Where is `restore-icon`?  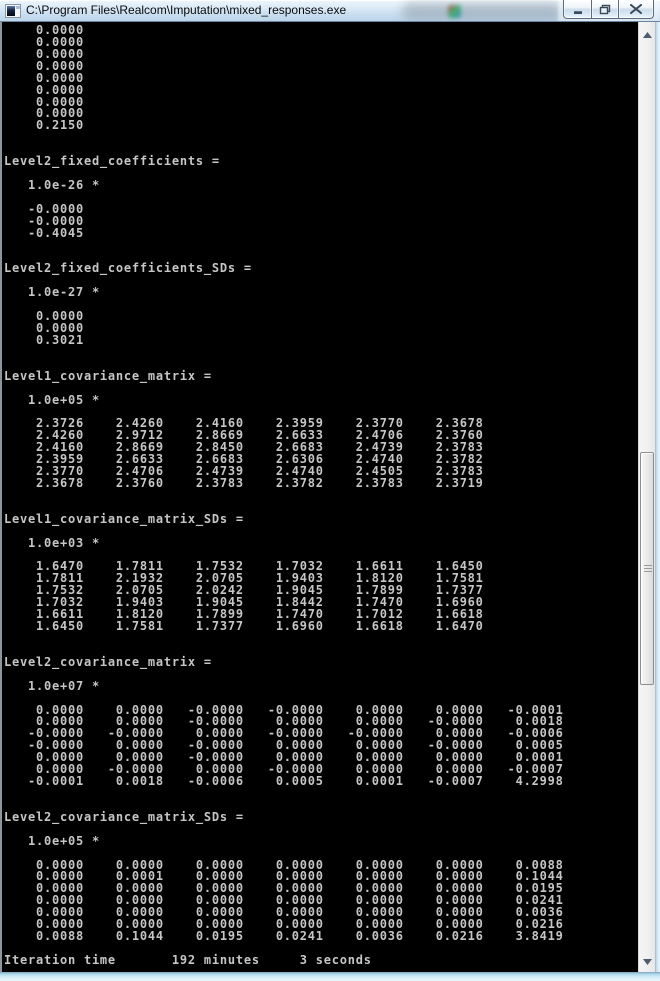
restore-icon is located at coordinates (605, 9).